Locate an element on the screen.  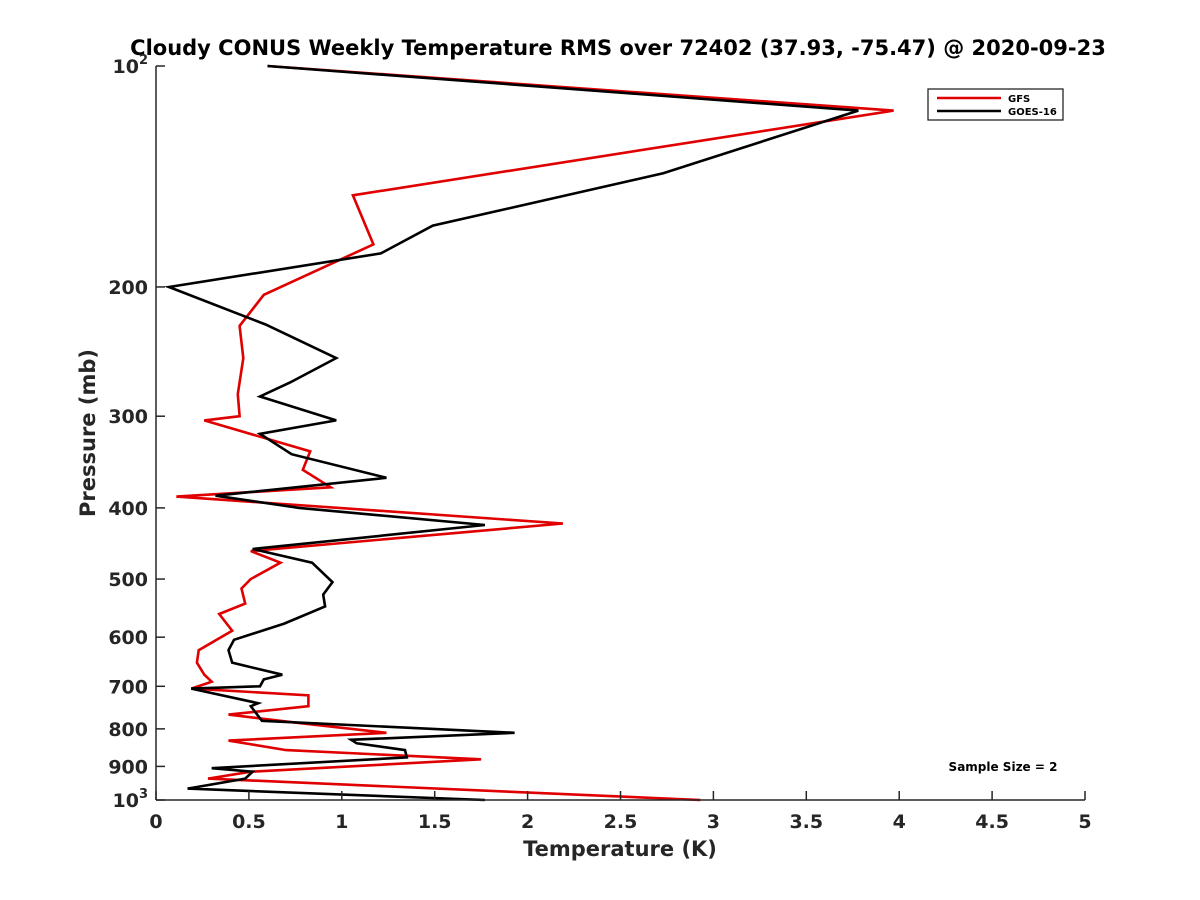
y-axis-ticks: 10² 200 300 400 500 600 700 800 900 10³ is located at coordinates (136, 432).